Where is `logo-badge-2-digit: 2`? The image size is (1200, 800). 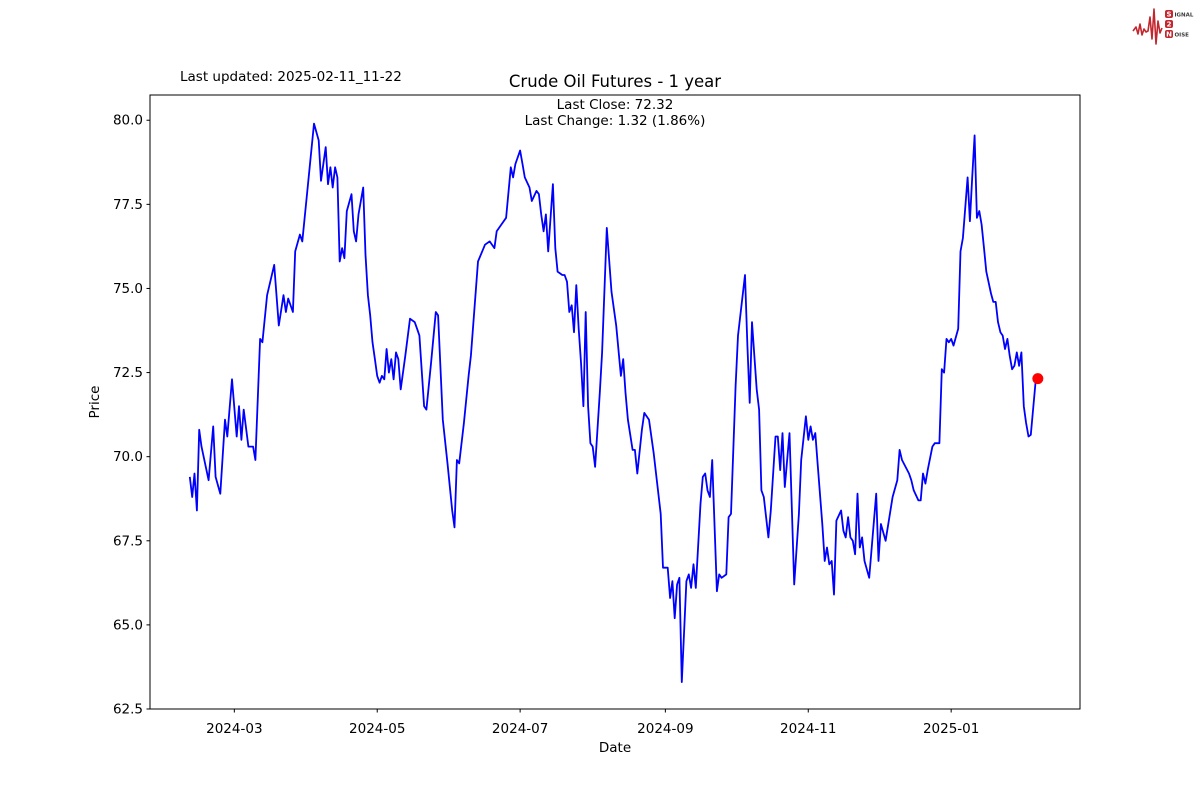 logo-badge-2-digit: 2 is located at coordinates (1169, 25).